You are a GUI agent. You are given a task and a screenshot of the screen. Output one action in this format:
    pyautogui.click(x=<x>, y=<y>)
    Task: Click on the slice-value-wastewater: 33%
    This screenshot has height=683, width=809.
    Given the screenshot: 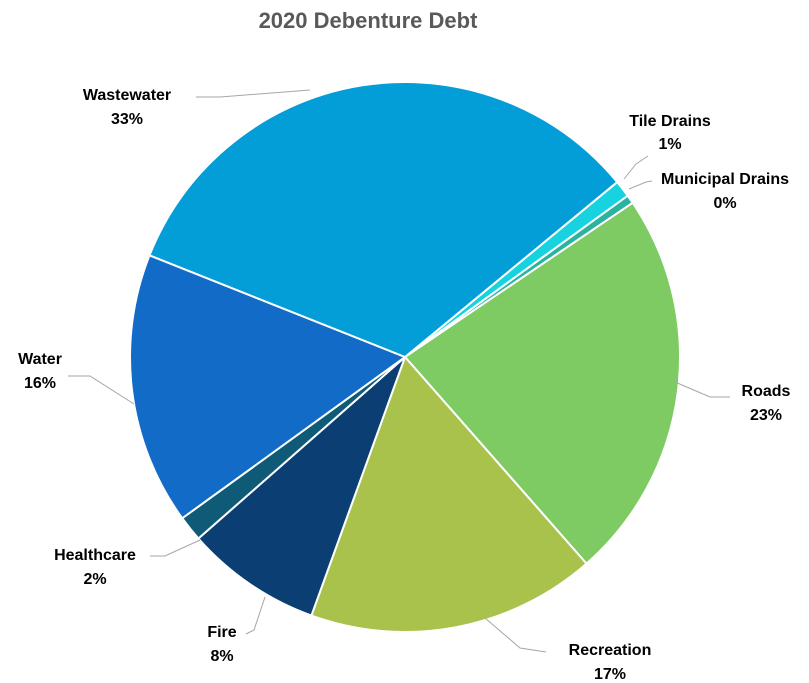 What is the action you would take?
    pyautogui.click(x=127, y=119)
    